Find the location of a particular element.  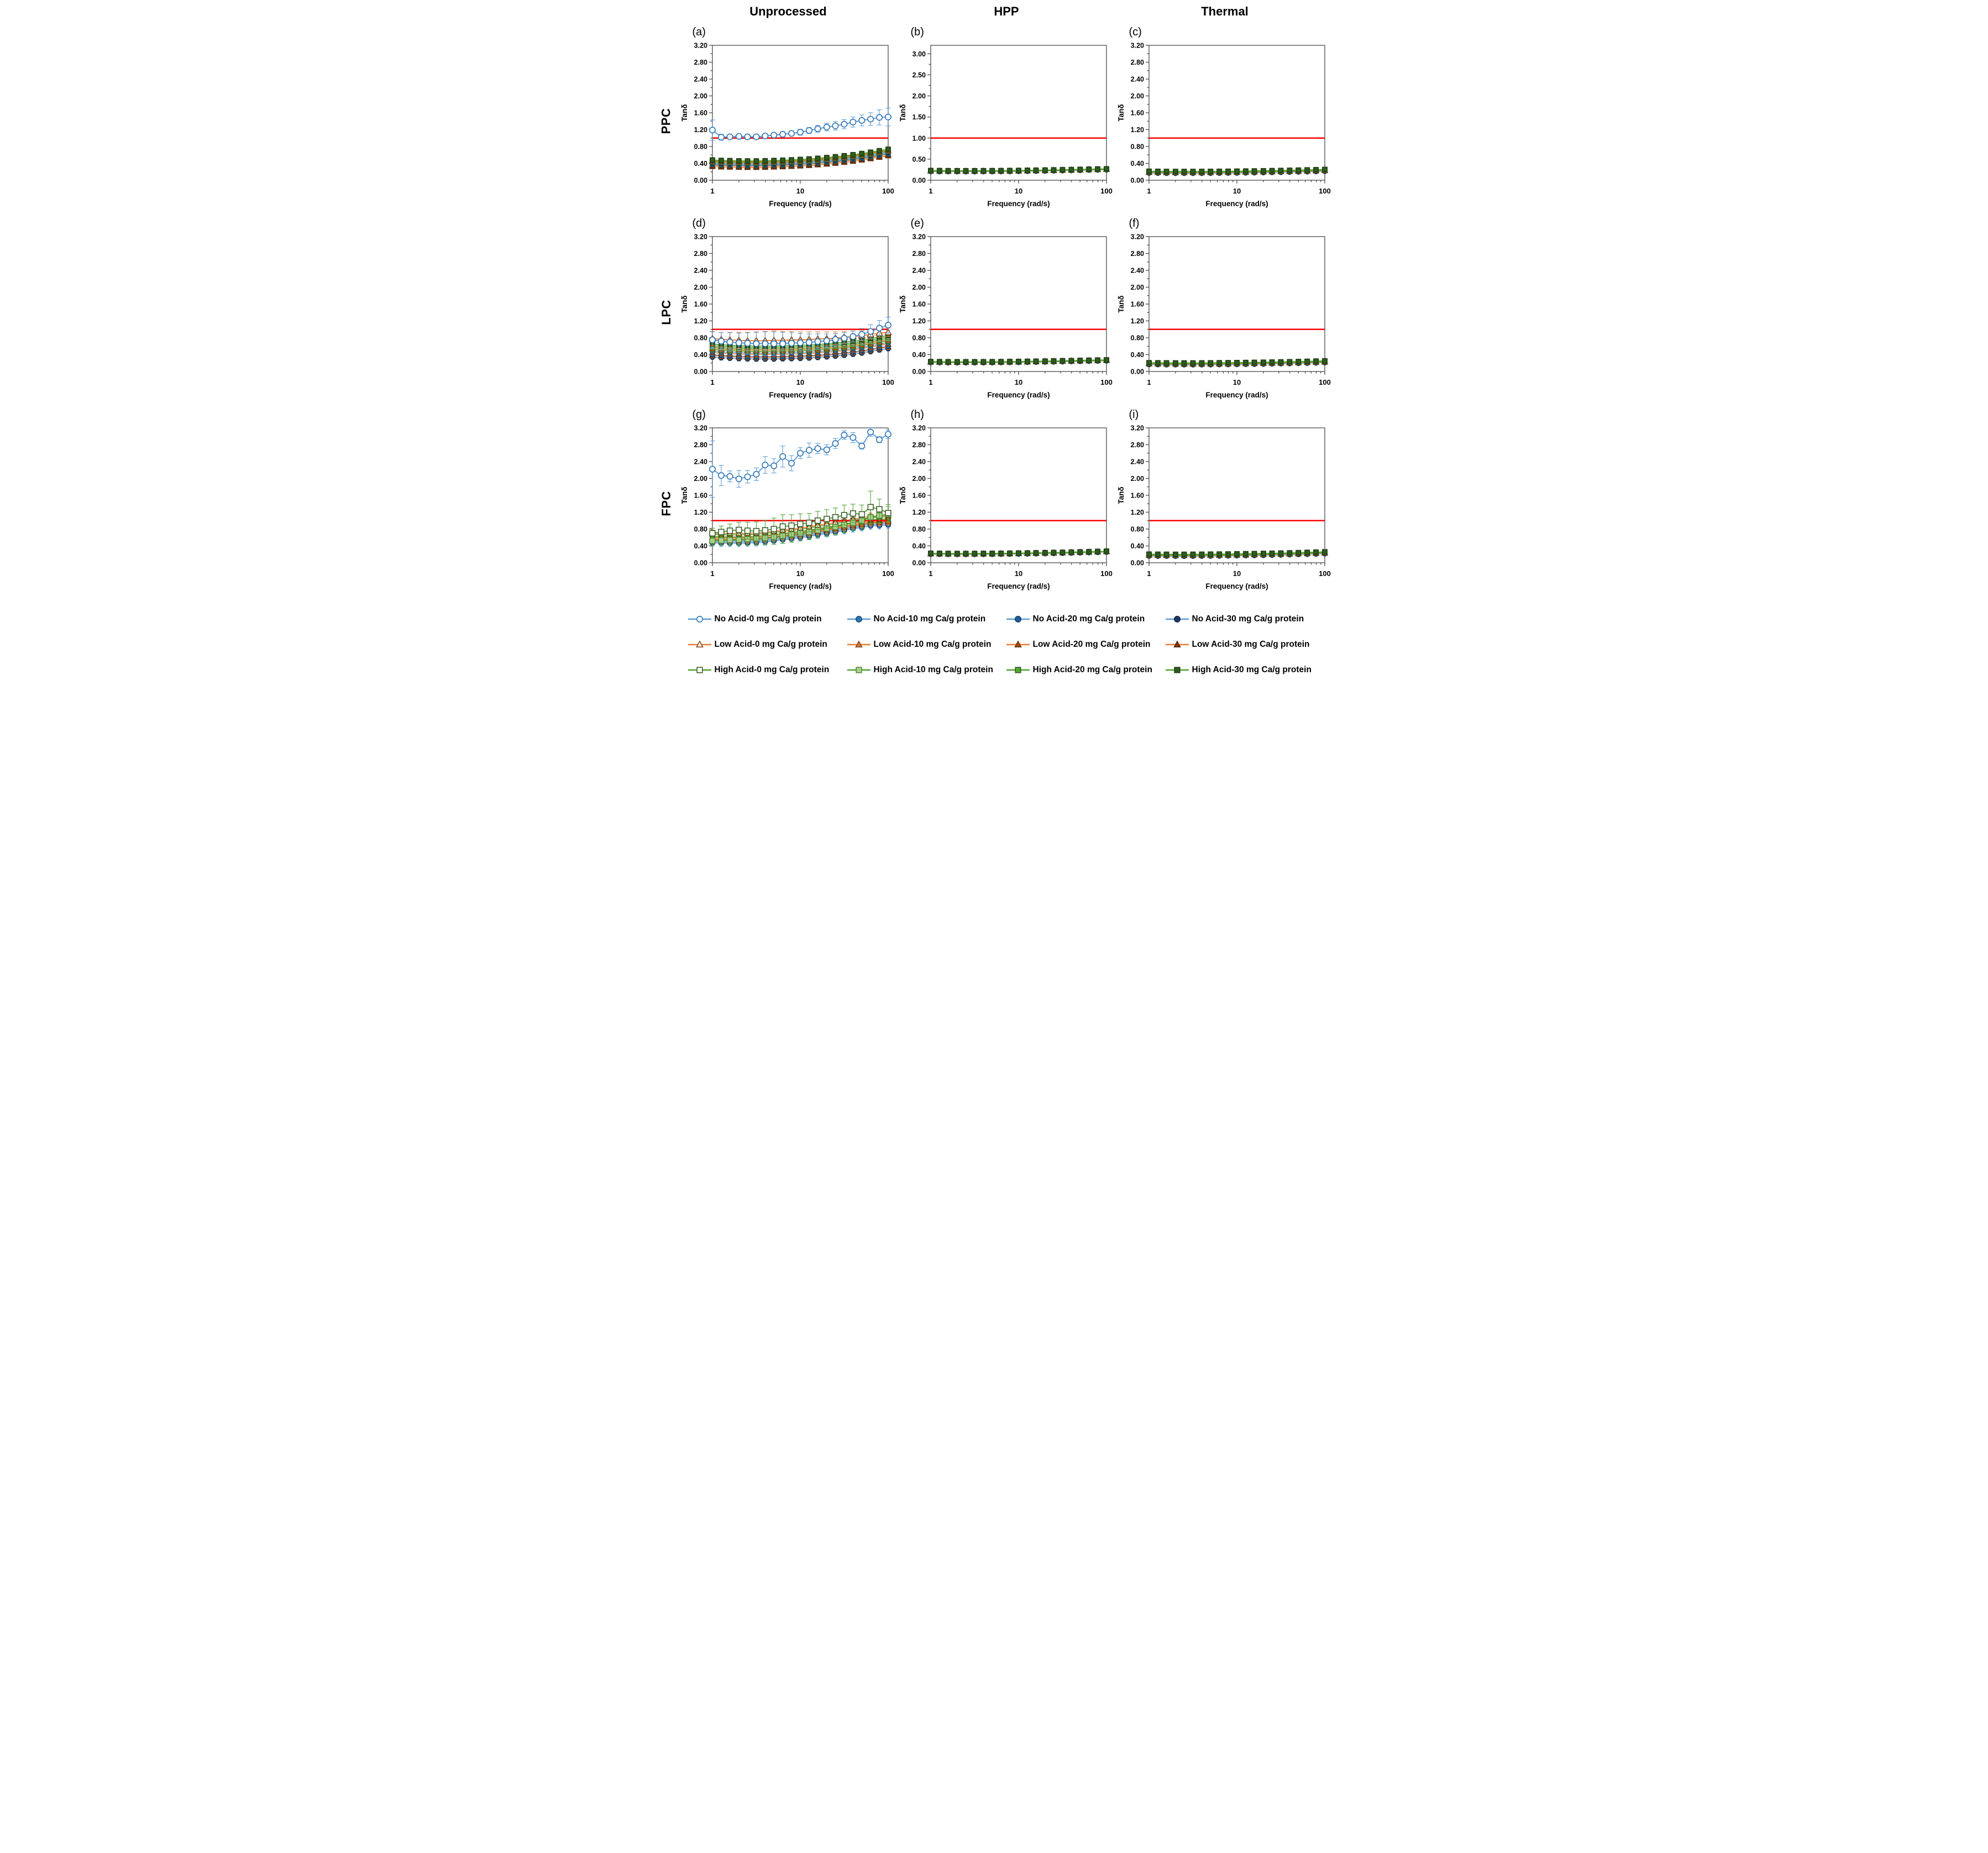

svg-text: 0.50 is located at coordinates (918, 159).